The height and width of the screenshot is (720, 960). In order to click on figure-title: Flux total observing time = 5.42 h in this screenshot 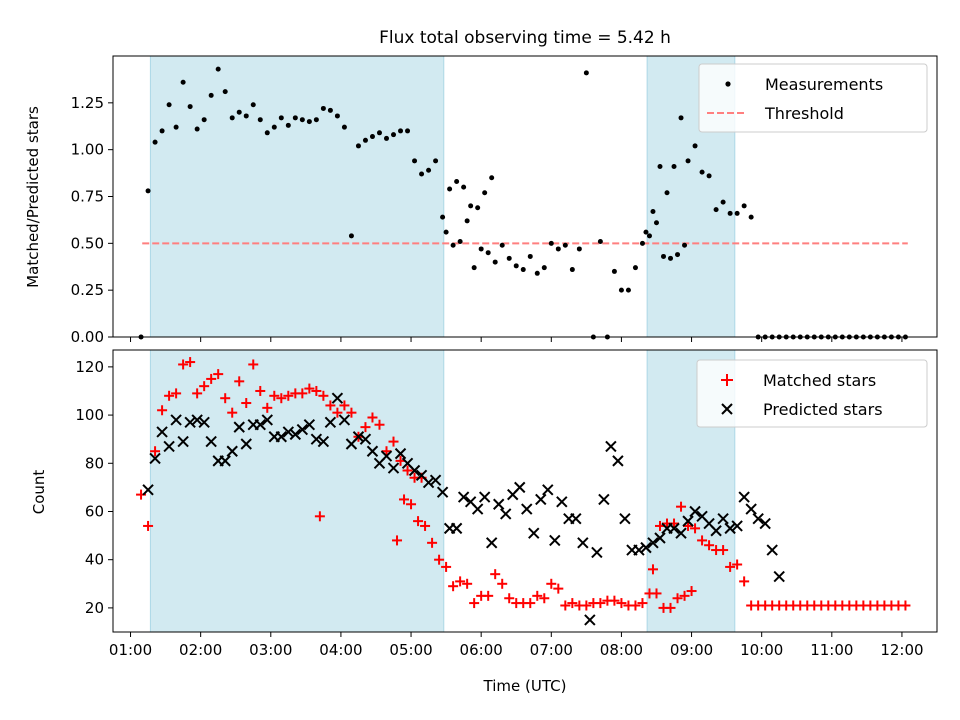, I will do `click(525, 38)`.